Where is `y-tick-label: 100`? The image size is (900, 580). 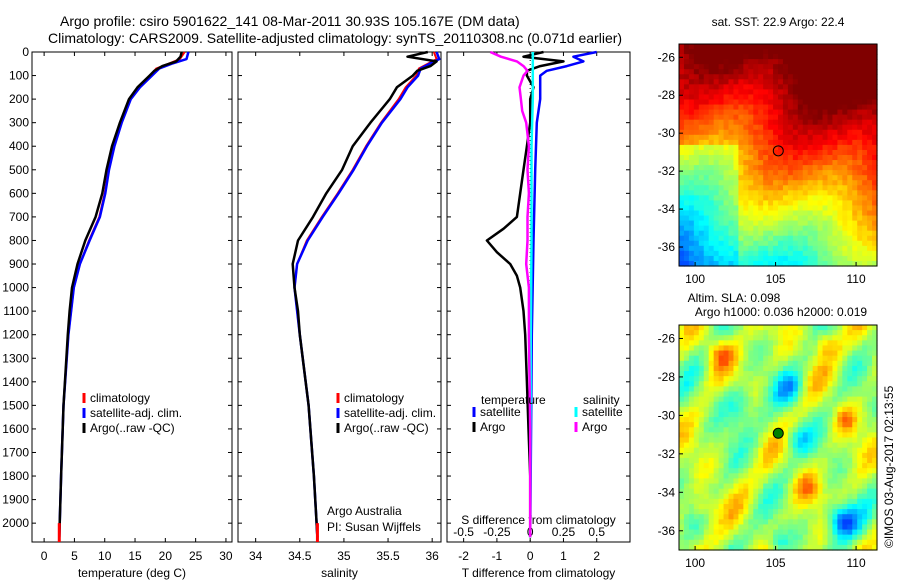 y-tick-label: 100 is located at coordinates (19, 76).